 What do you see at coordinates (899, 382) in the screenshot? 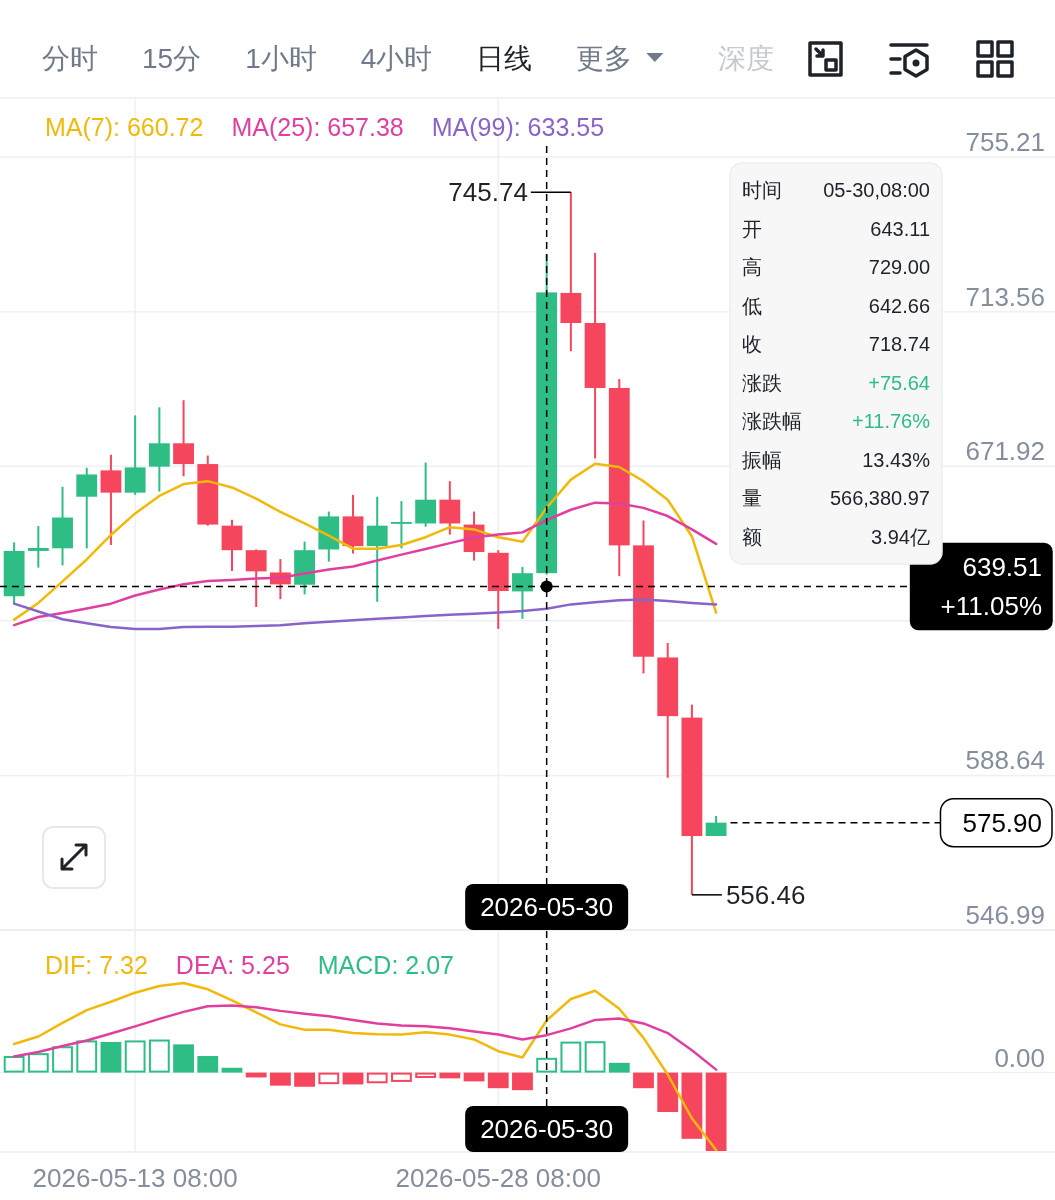
I see `tooltip-value: +75.64` at bounding box center [899, 382].